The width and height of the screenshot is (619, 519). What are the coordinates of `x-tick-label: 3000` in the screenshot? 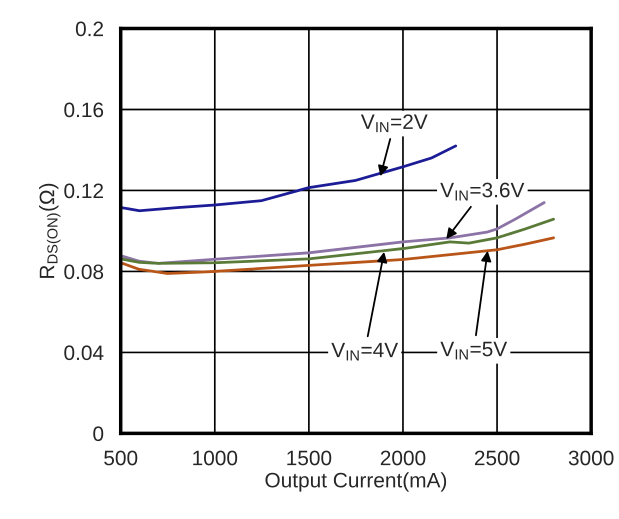 It's located at (591, 458).